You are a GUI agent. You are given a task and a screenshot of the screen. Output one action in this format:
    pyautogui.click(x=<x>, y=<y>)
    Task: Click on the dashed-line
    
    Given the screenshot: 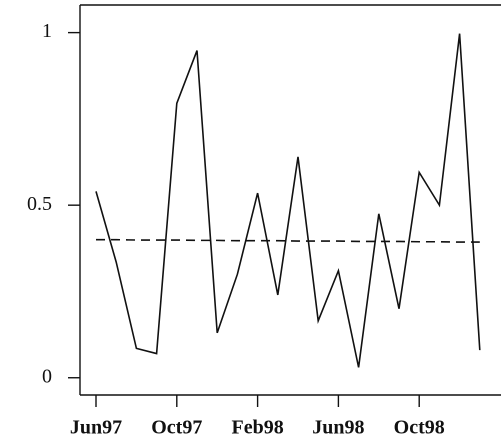 What is the action you would take?
    pyautogui.click(x=288, y=240)
    